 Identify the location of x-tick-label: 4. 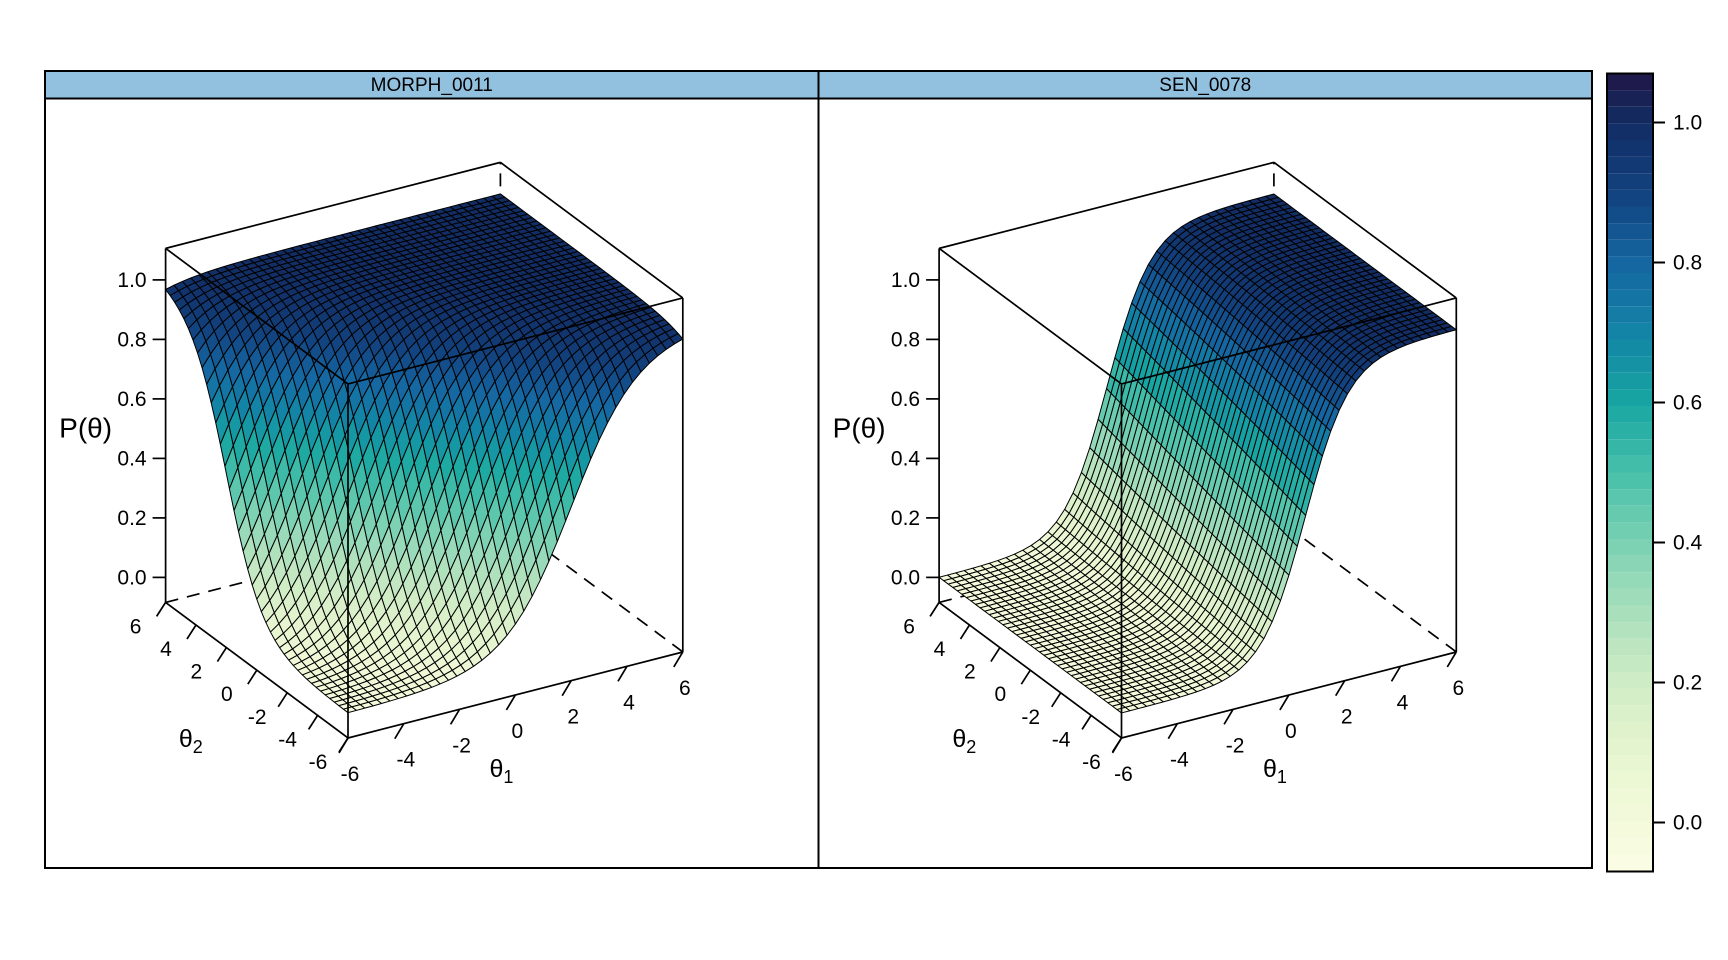
(629, 702).